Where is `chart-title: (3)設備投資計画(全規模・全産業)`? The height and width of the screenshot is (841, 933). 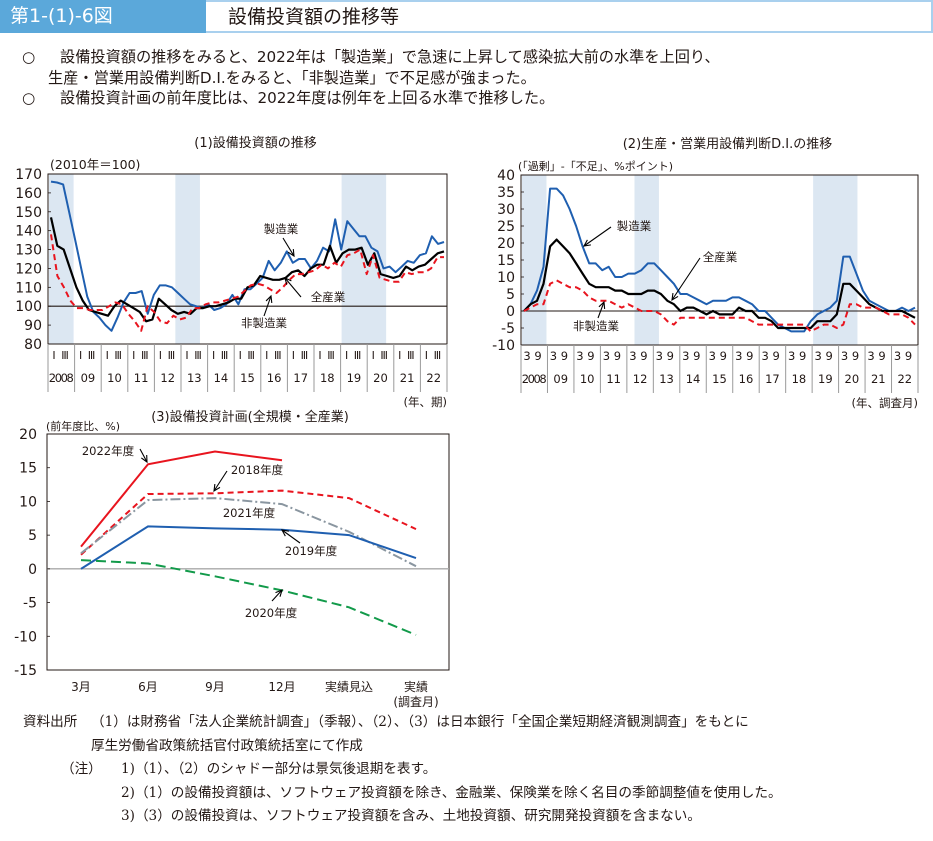 chart-title: (3)設備投資計画(全規模・全産業) is located at coordinates (250, 417).